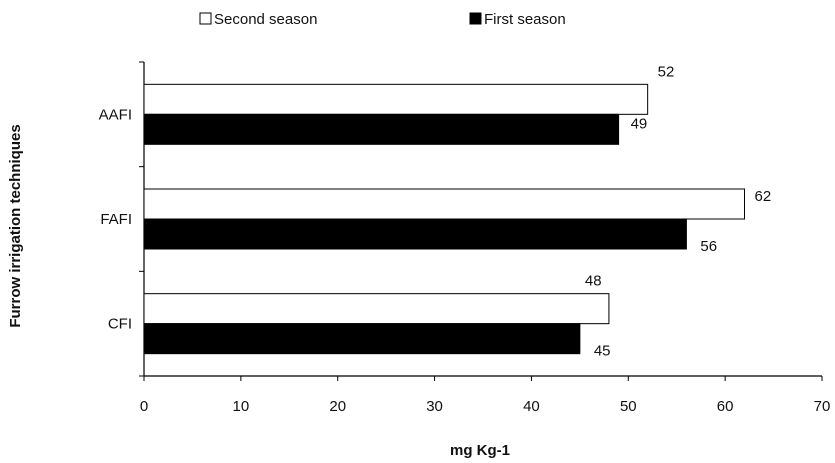  Describe the element at coordinates (666, 71) in the screenshot. I see `data-label: 52` at that location.